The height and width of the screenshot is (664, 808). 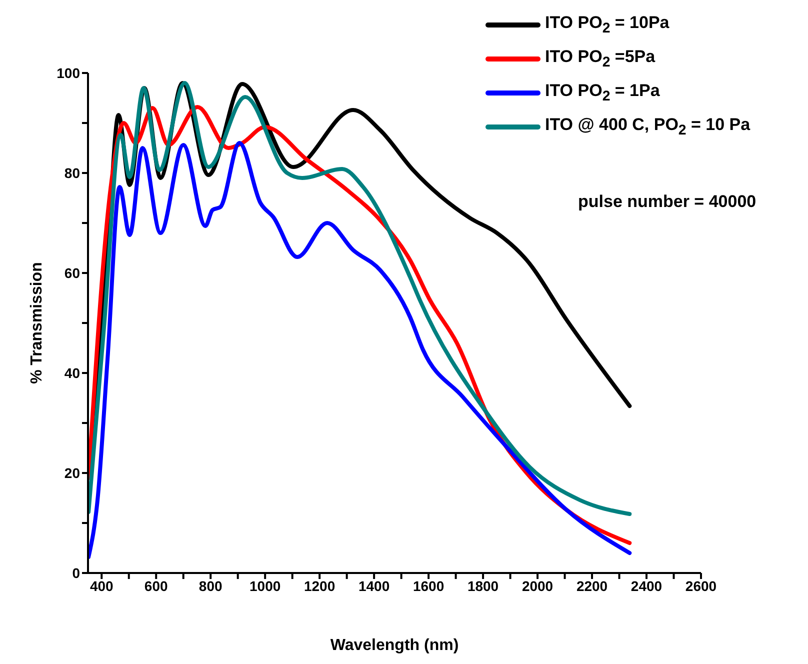 I want to click on y-tick-label: 20, so click(x=72, y=472).